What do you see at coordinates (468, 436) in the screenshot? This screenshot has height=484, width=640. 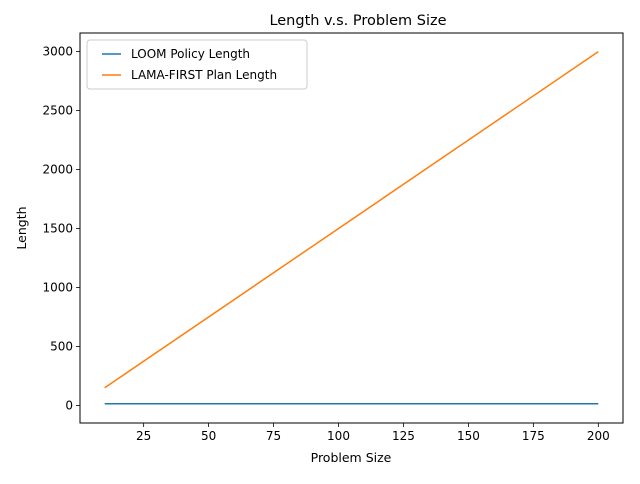 I see `x-tick-label: 150` at bounding box center [468, 436].